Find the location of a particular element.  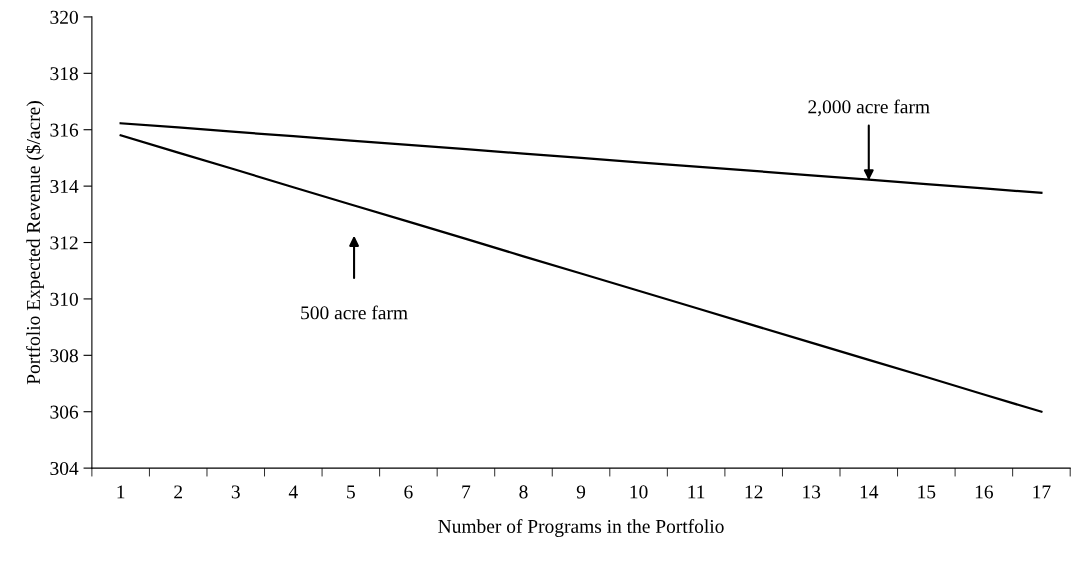

annotation: 2,000 acre farm is located at coordinates (869, 108).